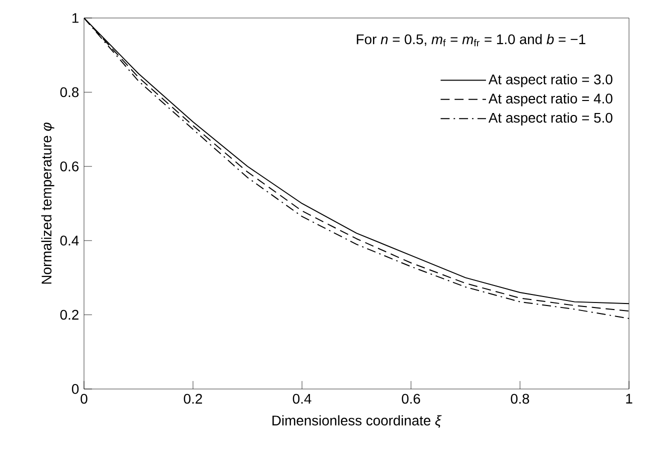 Image resolution: width=645 pixels, height=452 pixels. I want to click on x-tick-label: 0.2, so click(193, 399).